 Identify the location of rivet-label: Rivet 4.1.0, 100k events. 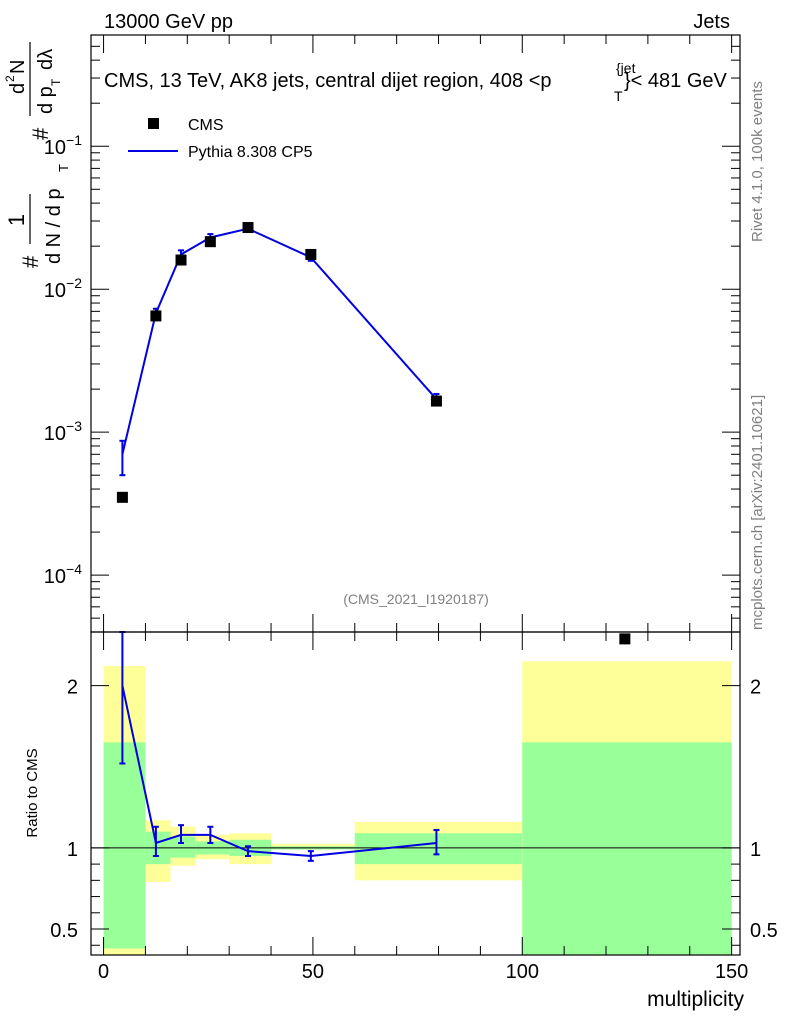
(757, 161).